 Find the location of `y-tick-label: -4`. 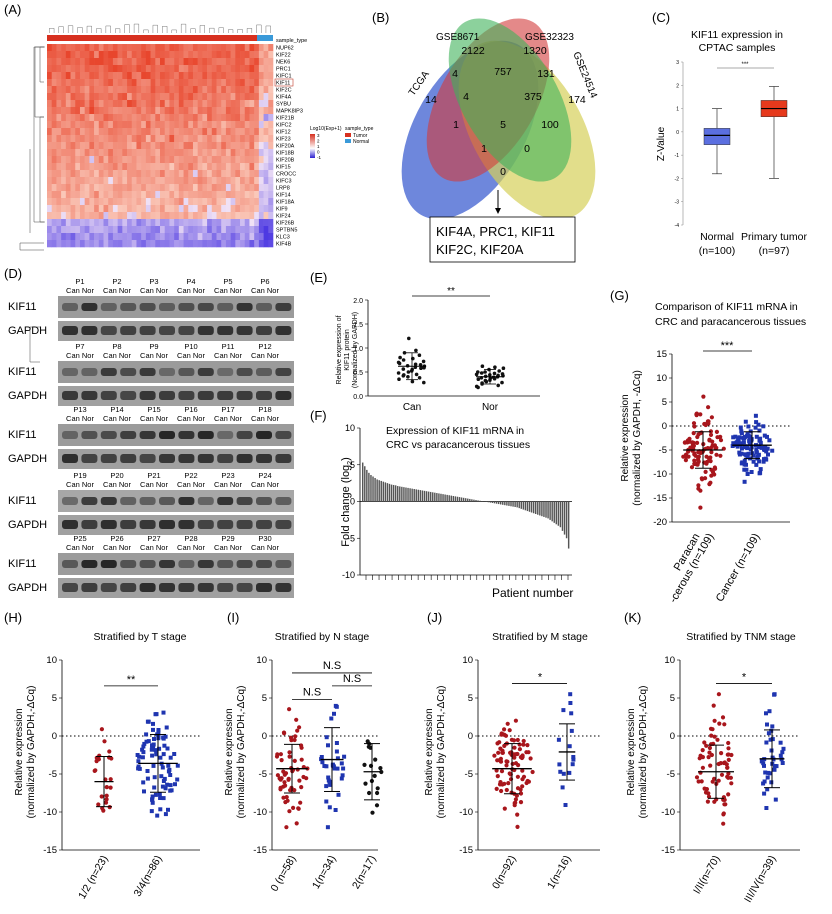

y-tick-label: -4 is located at coordinates (677, 226).